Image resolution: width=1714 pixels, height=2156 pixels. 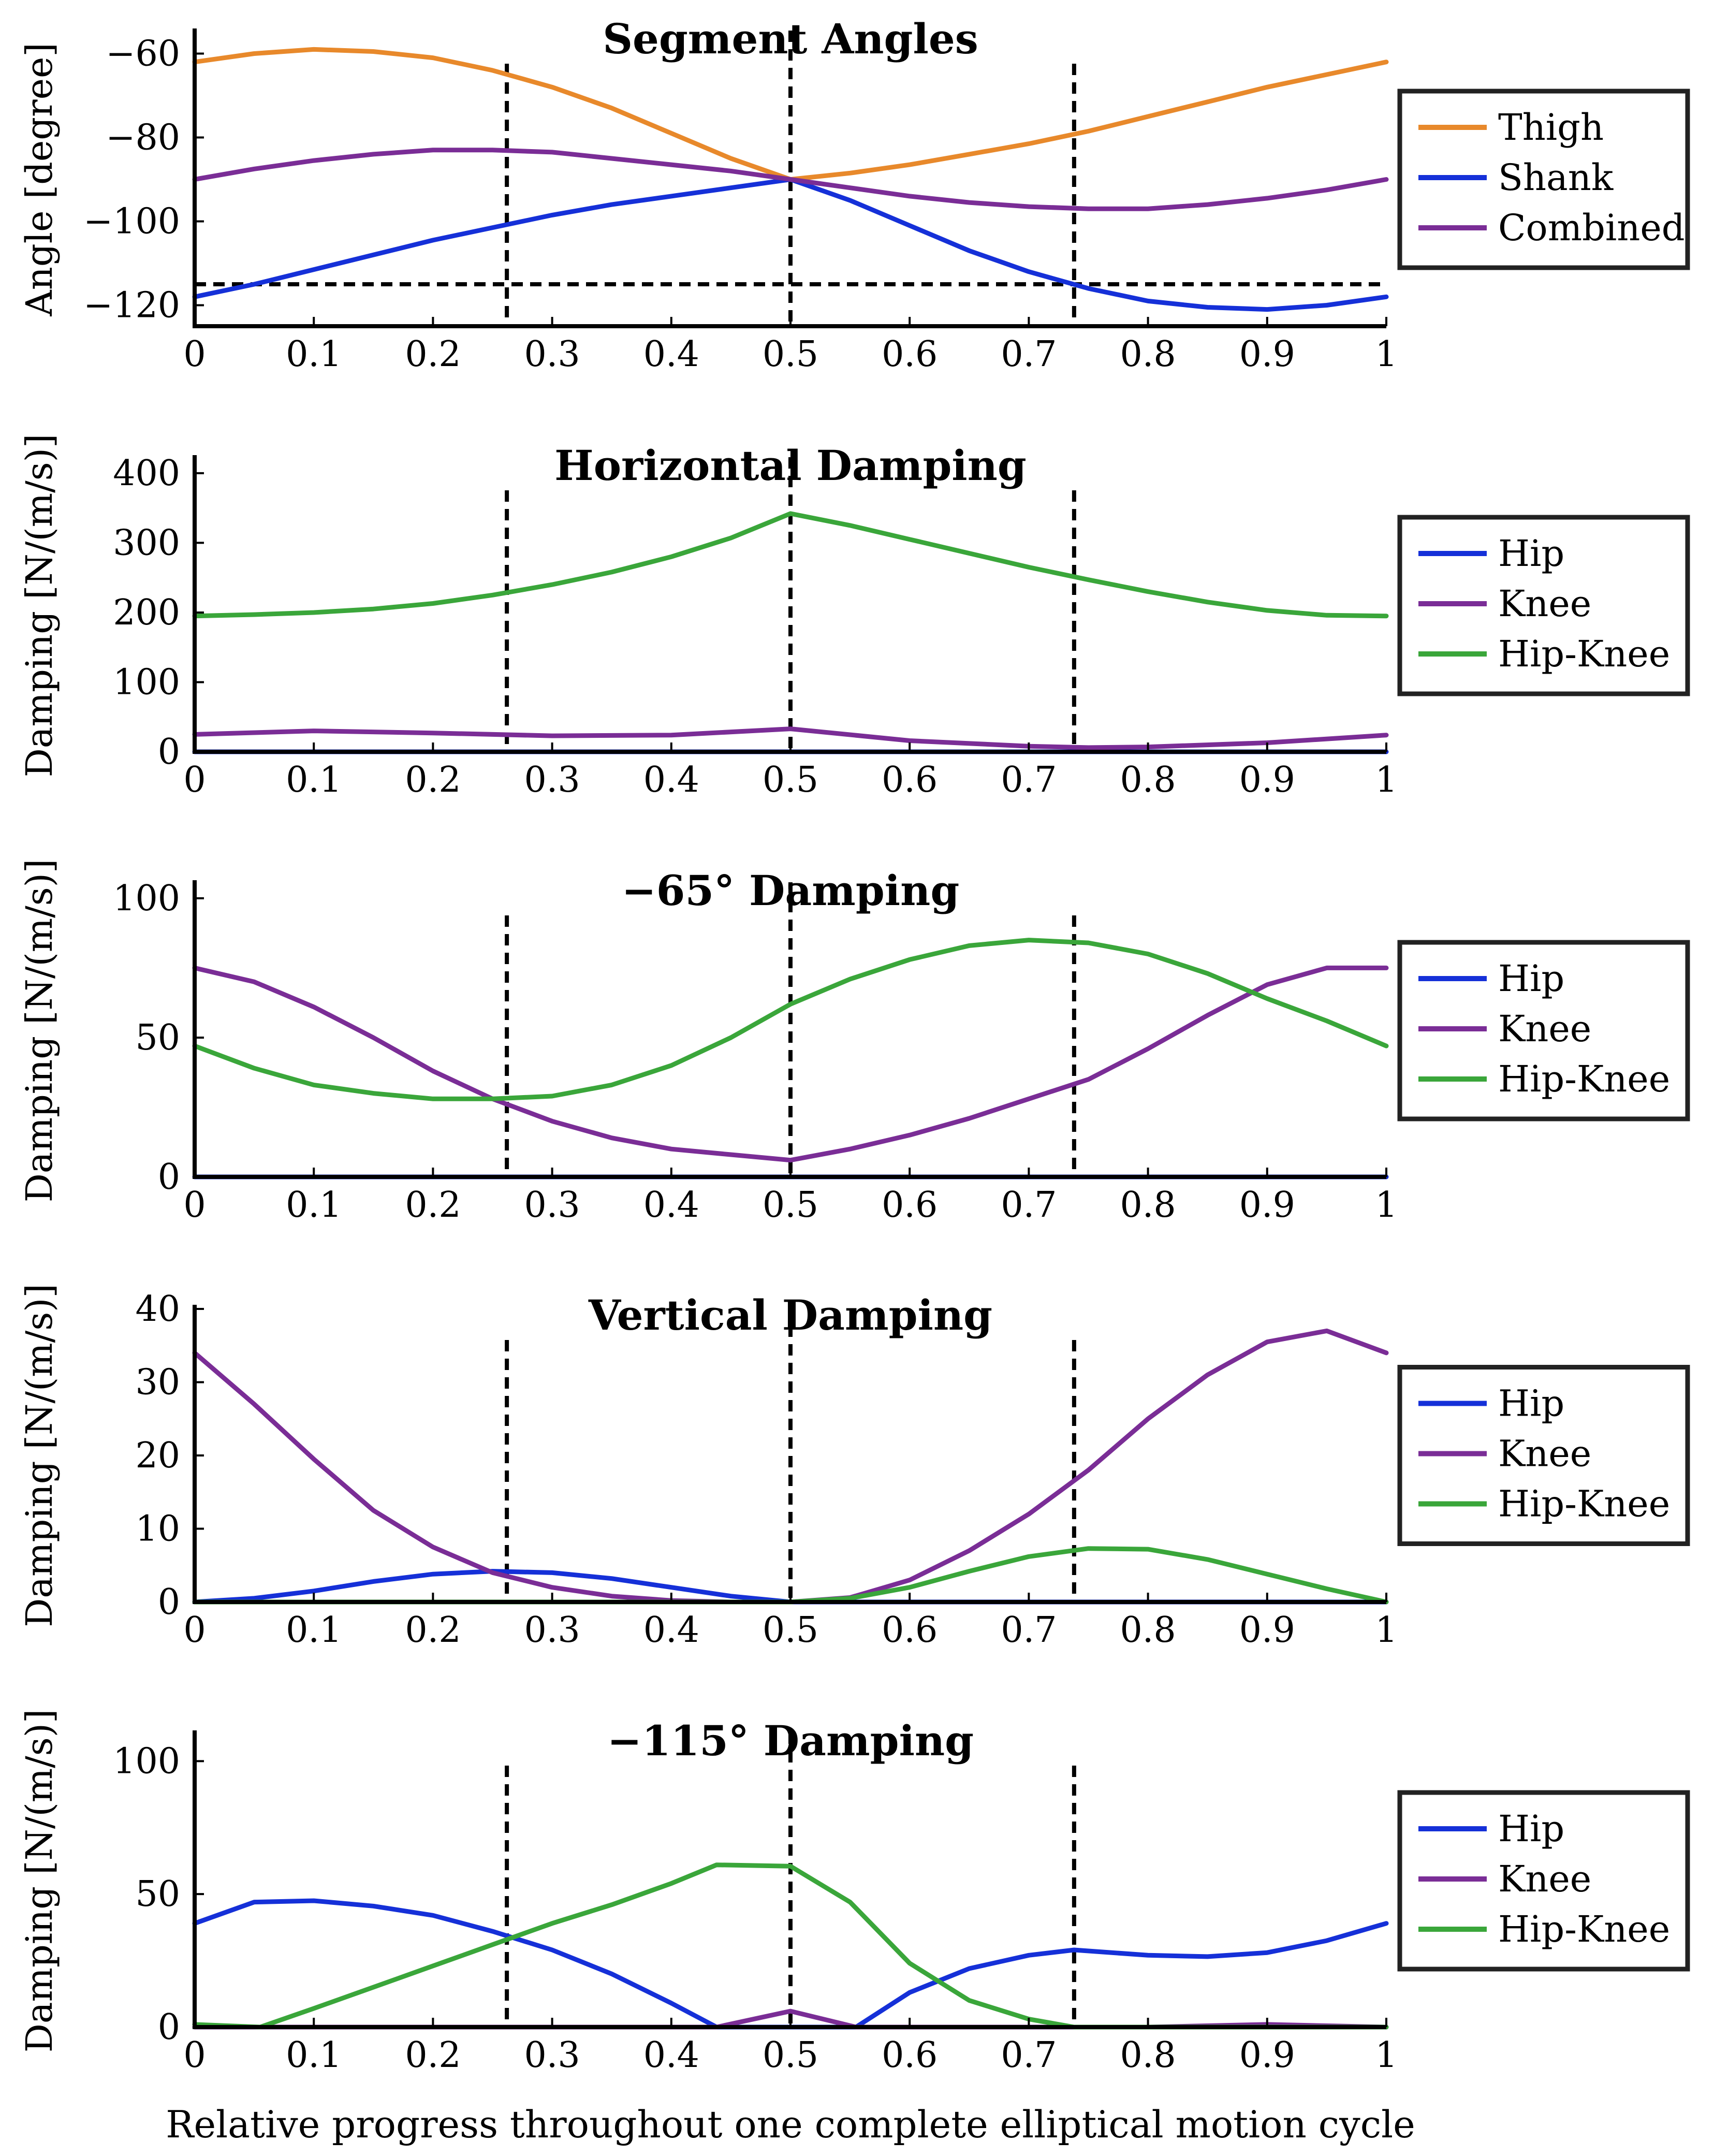 I want to click on y-tick-label: 10, so click(x=157, y=1529).